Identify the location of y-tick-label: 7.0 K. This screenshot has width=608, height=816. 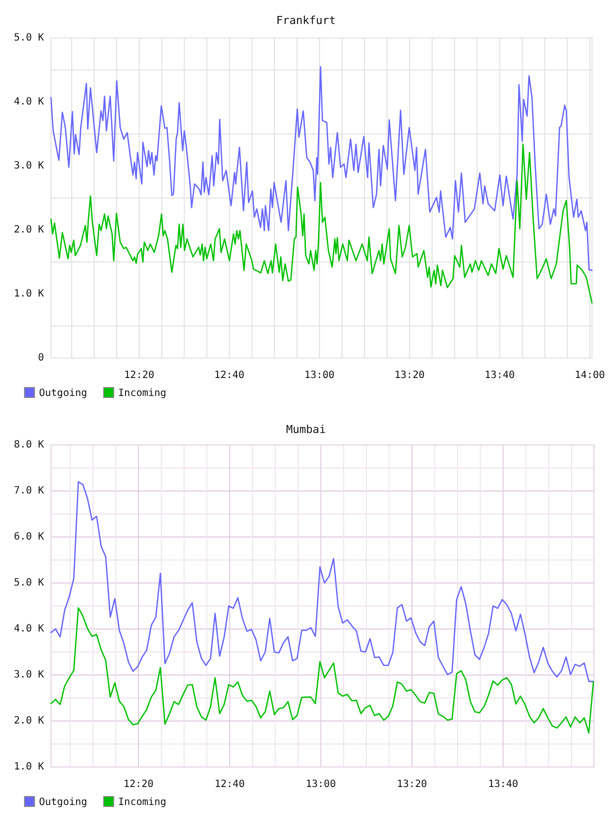
(29, 491).